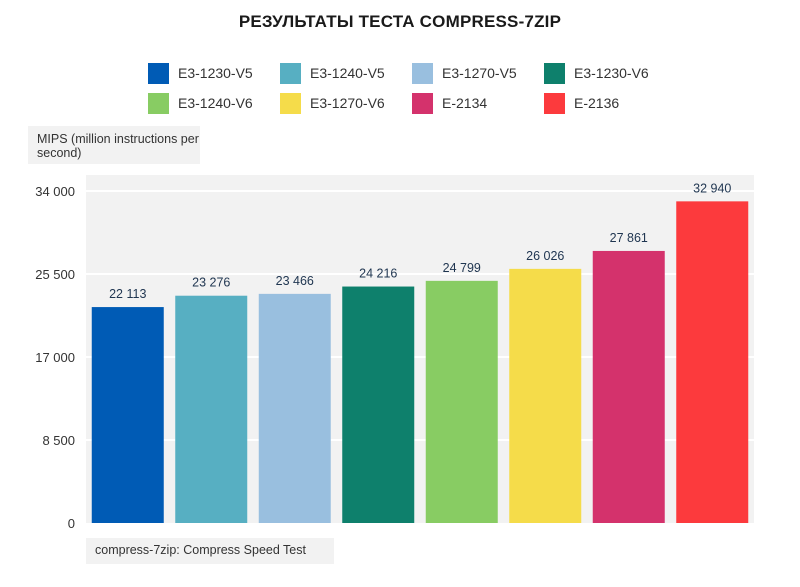  What do you see at coordinates (58, 440) in the screenshot?
I see `y-tick-label: 8 500` at bounding box center [58, 440].